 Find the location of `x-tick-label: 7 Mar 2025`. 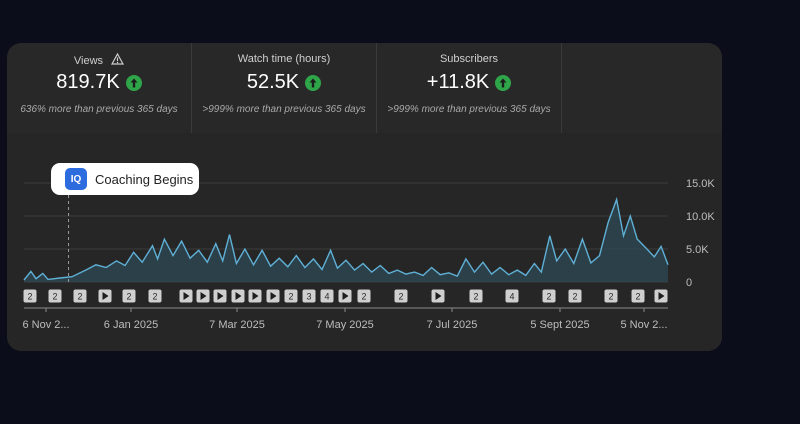

x-tick-label: 7 Mar 2025 is located at coordinates (237, 325).